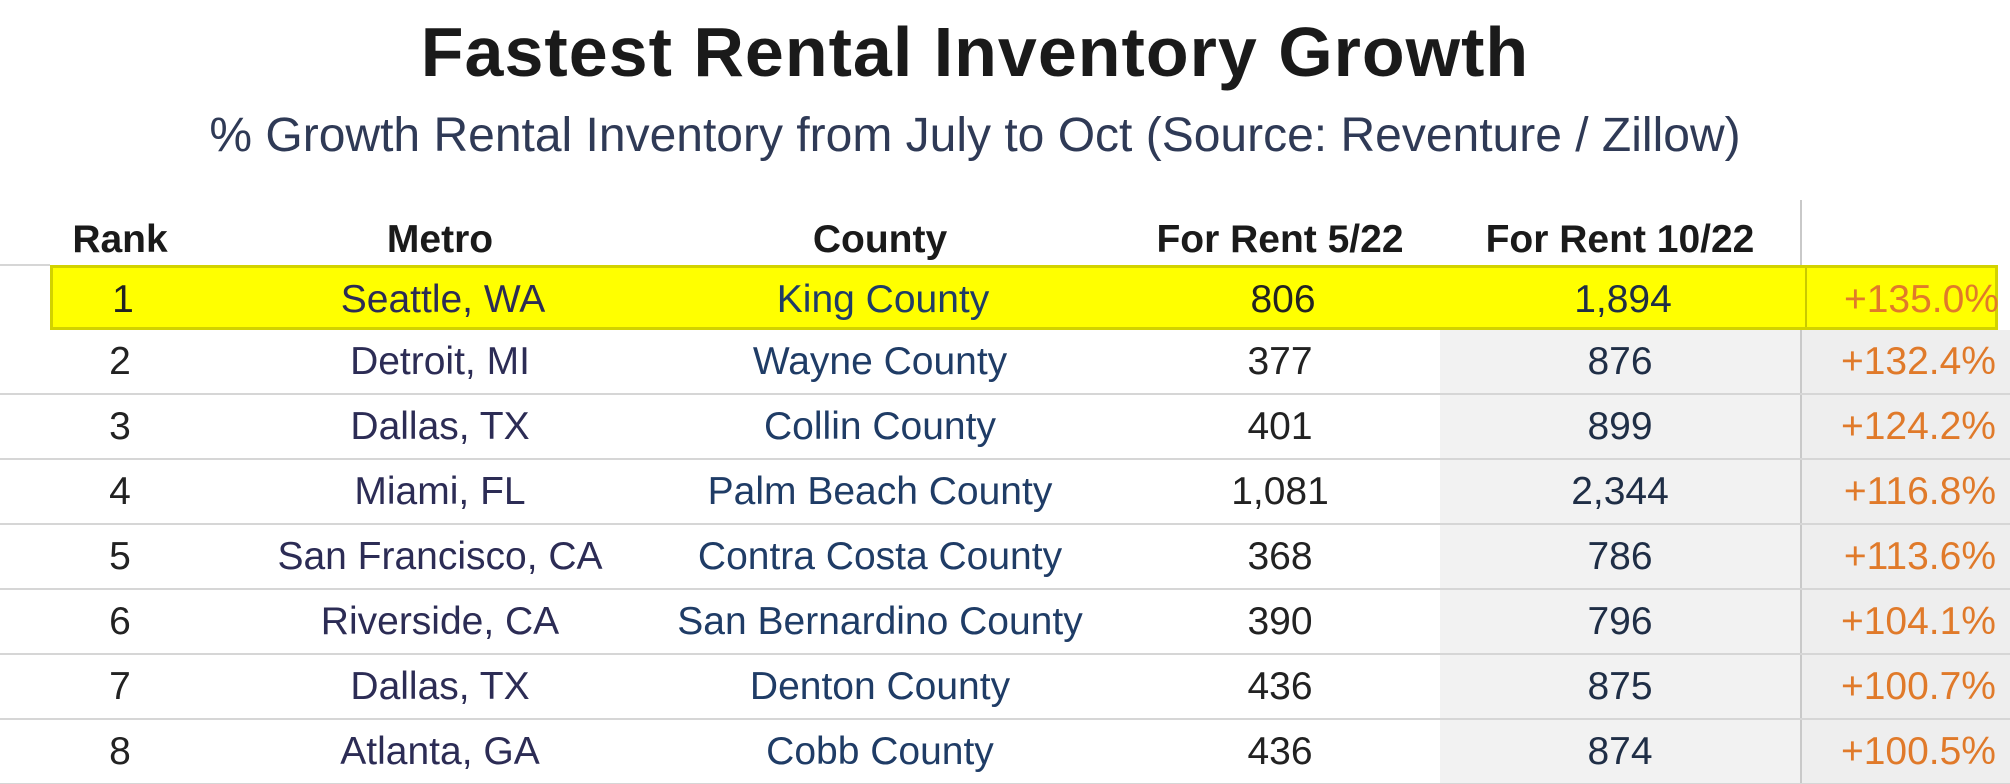  What do you see at coordinates (1918, 686) in the screenshot?
I see `cell-growth: +100.7%` at bounding box center [1918, 686].